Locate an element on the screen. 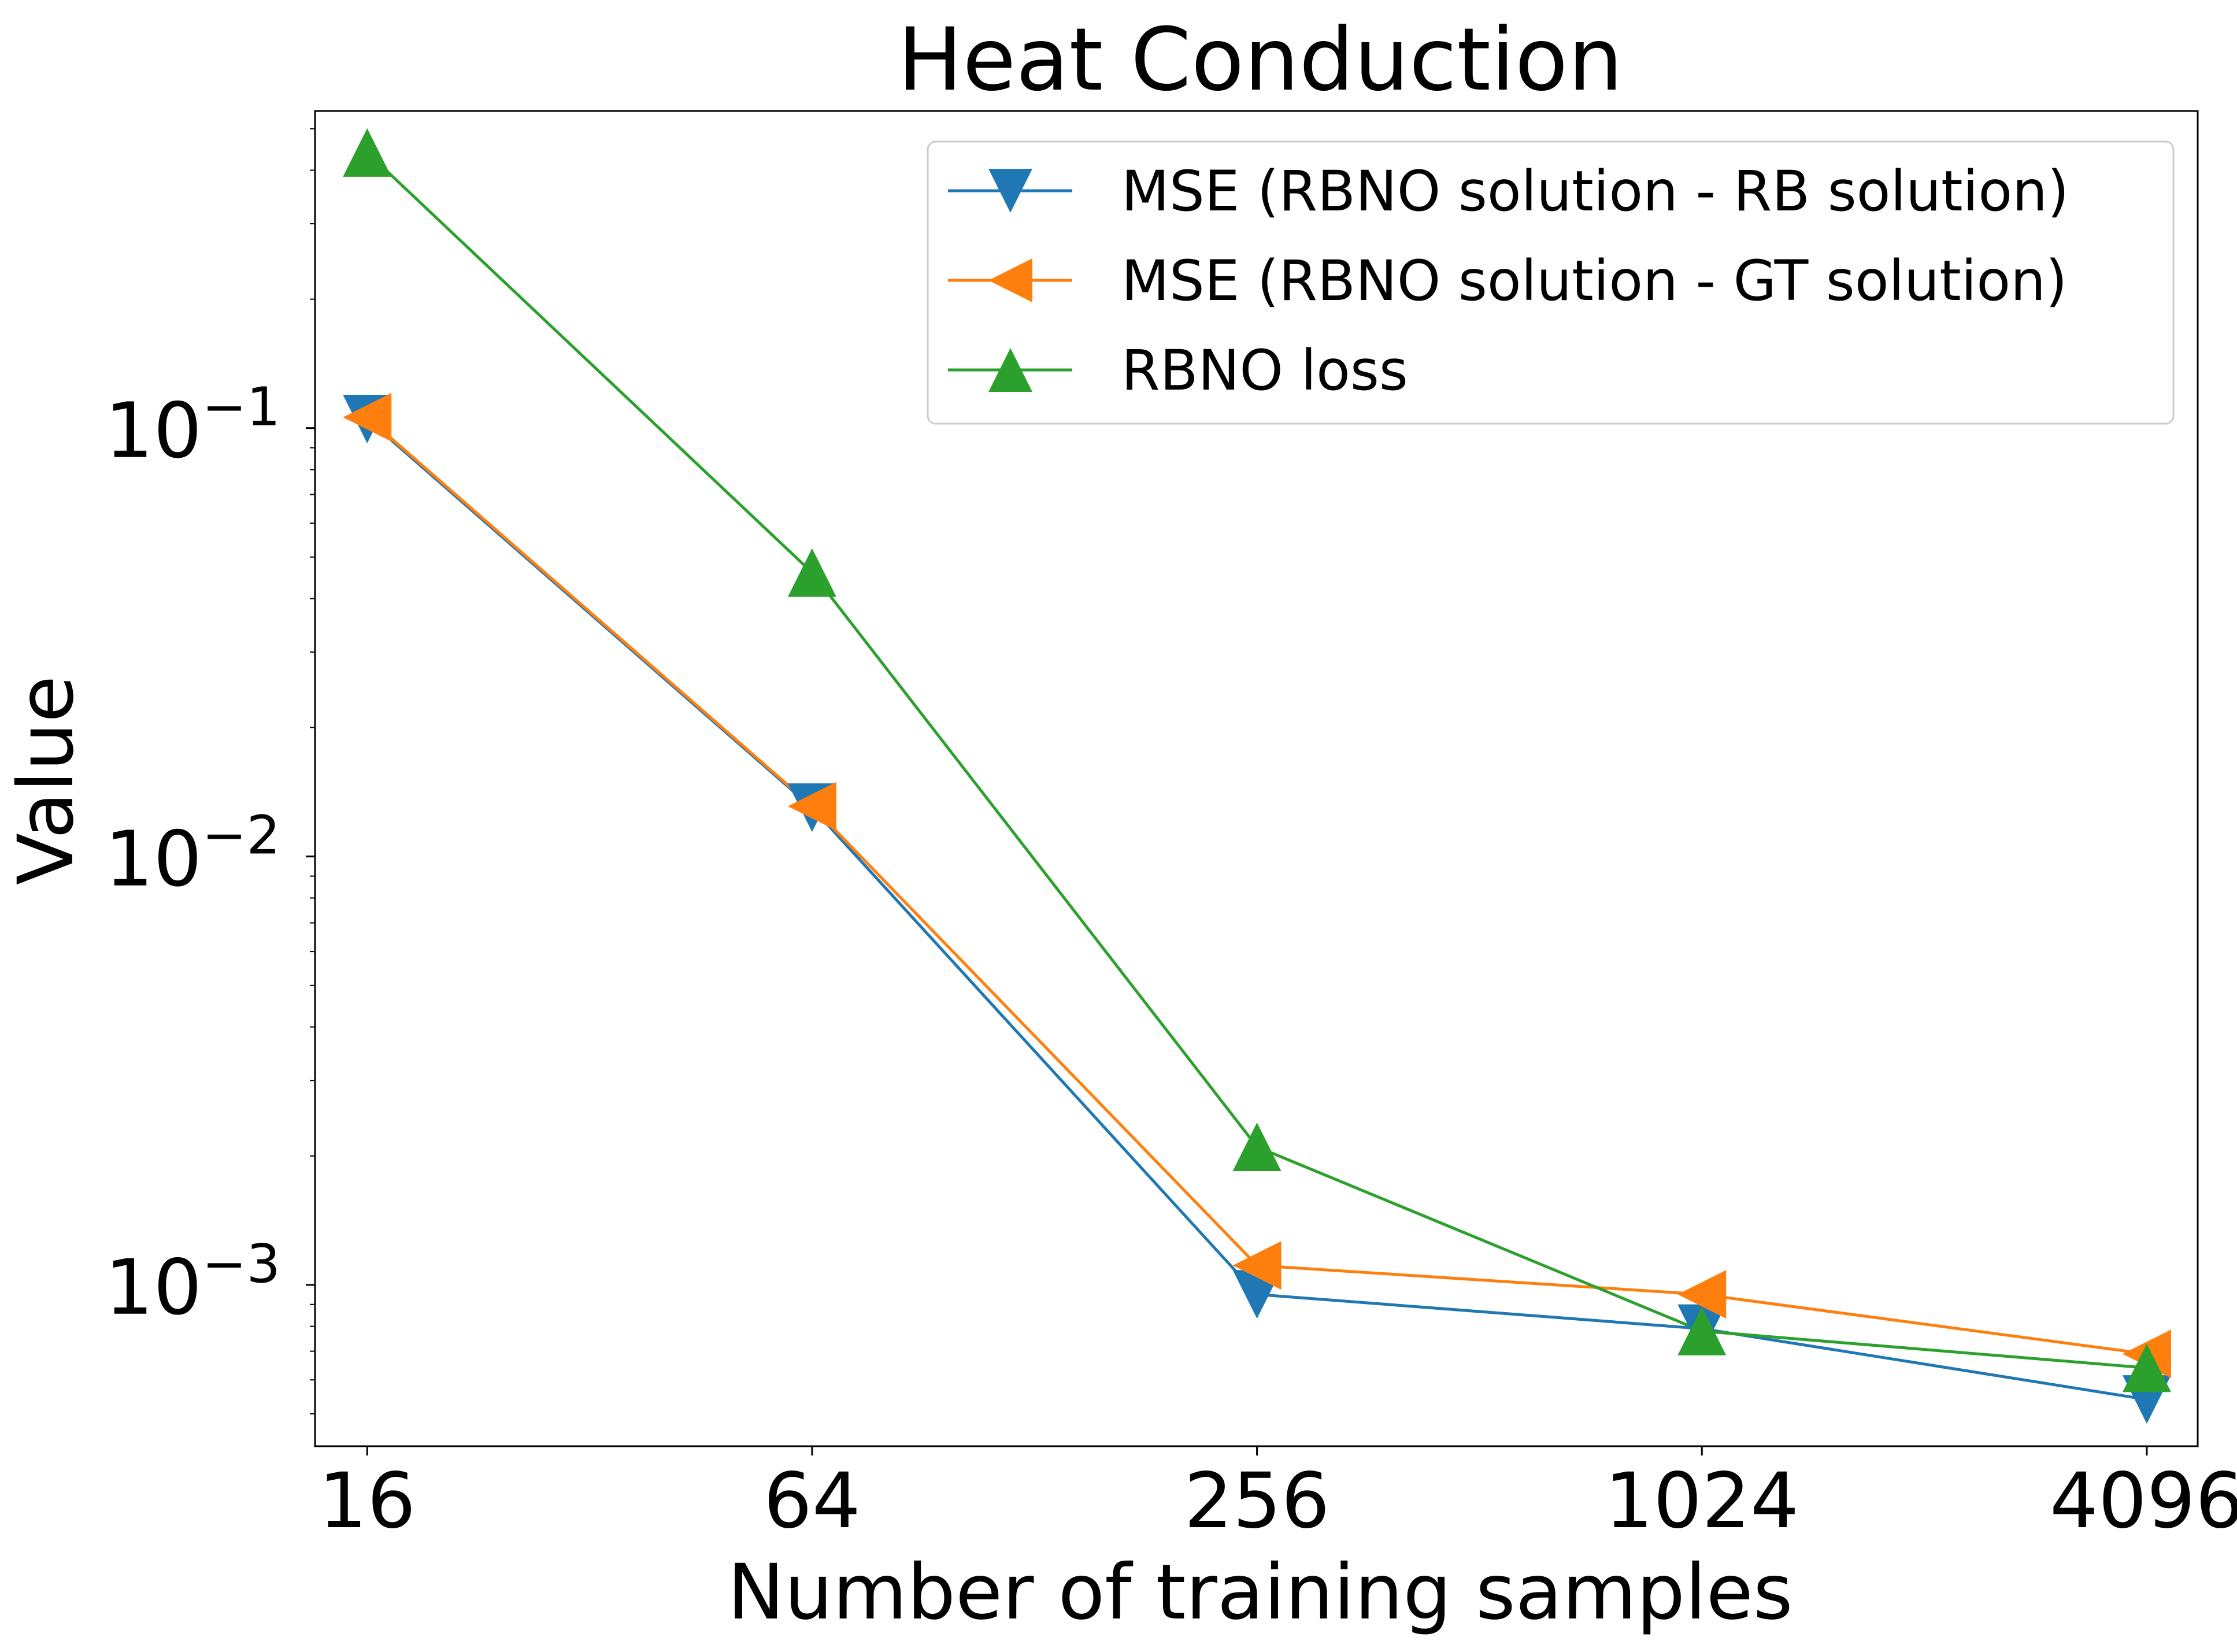 The height and width of the screenshot is (1652, 2237). x-tick-label: 64 is located at coordinates (812, 1501).